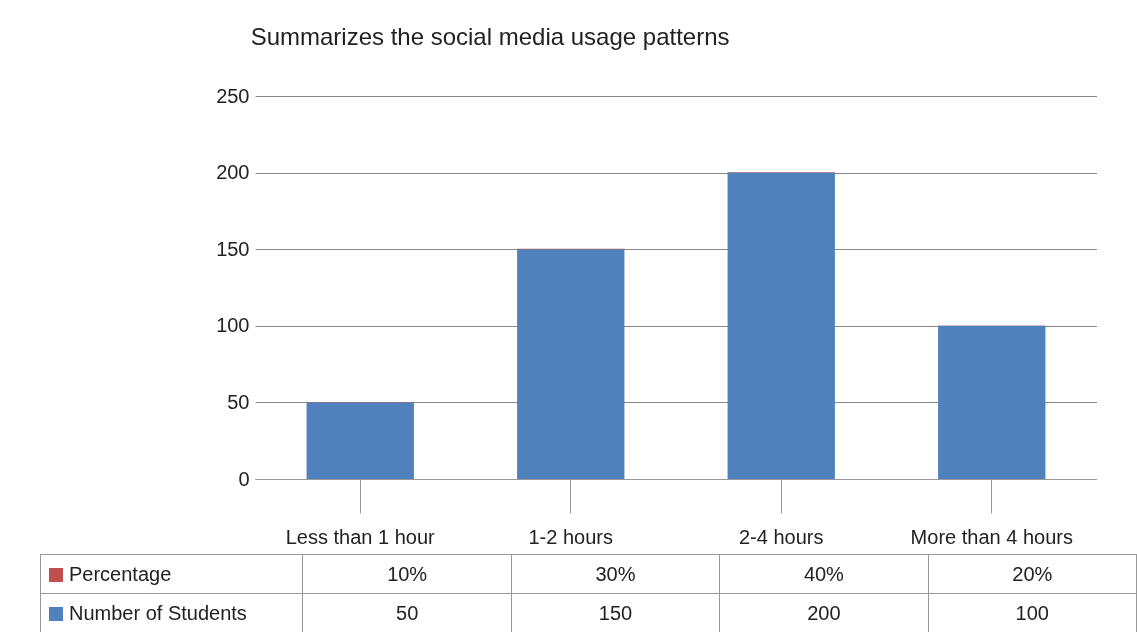 The width and height of the screenshot is (1137, 632). What do you see at coordinates (171, 612) in the screenshot?
I see `legend-label: Number of Students` at bounding box center [171, 612].